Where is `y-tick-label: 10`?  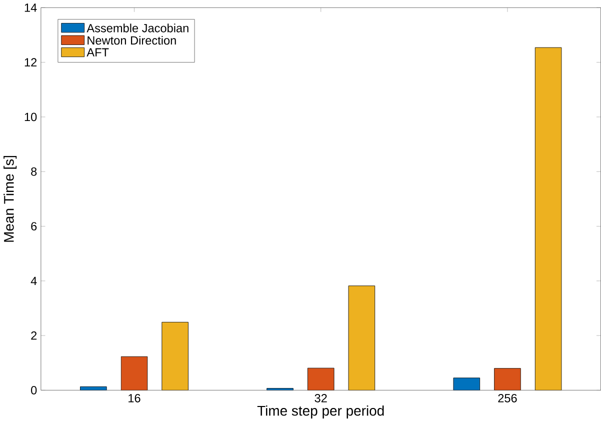 y-tick-label: 10 is located at coordinates (30, 117).